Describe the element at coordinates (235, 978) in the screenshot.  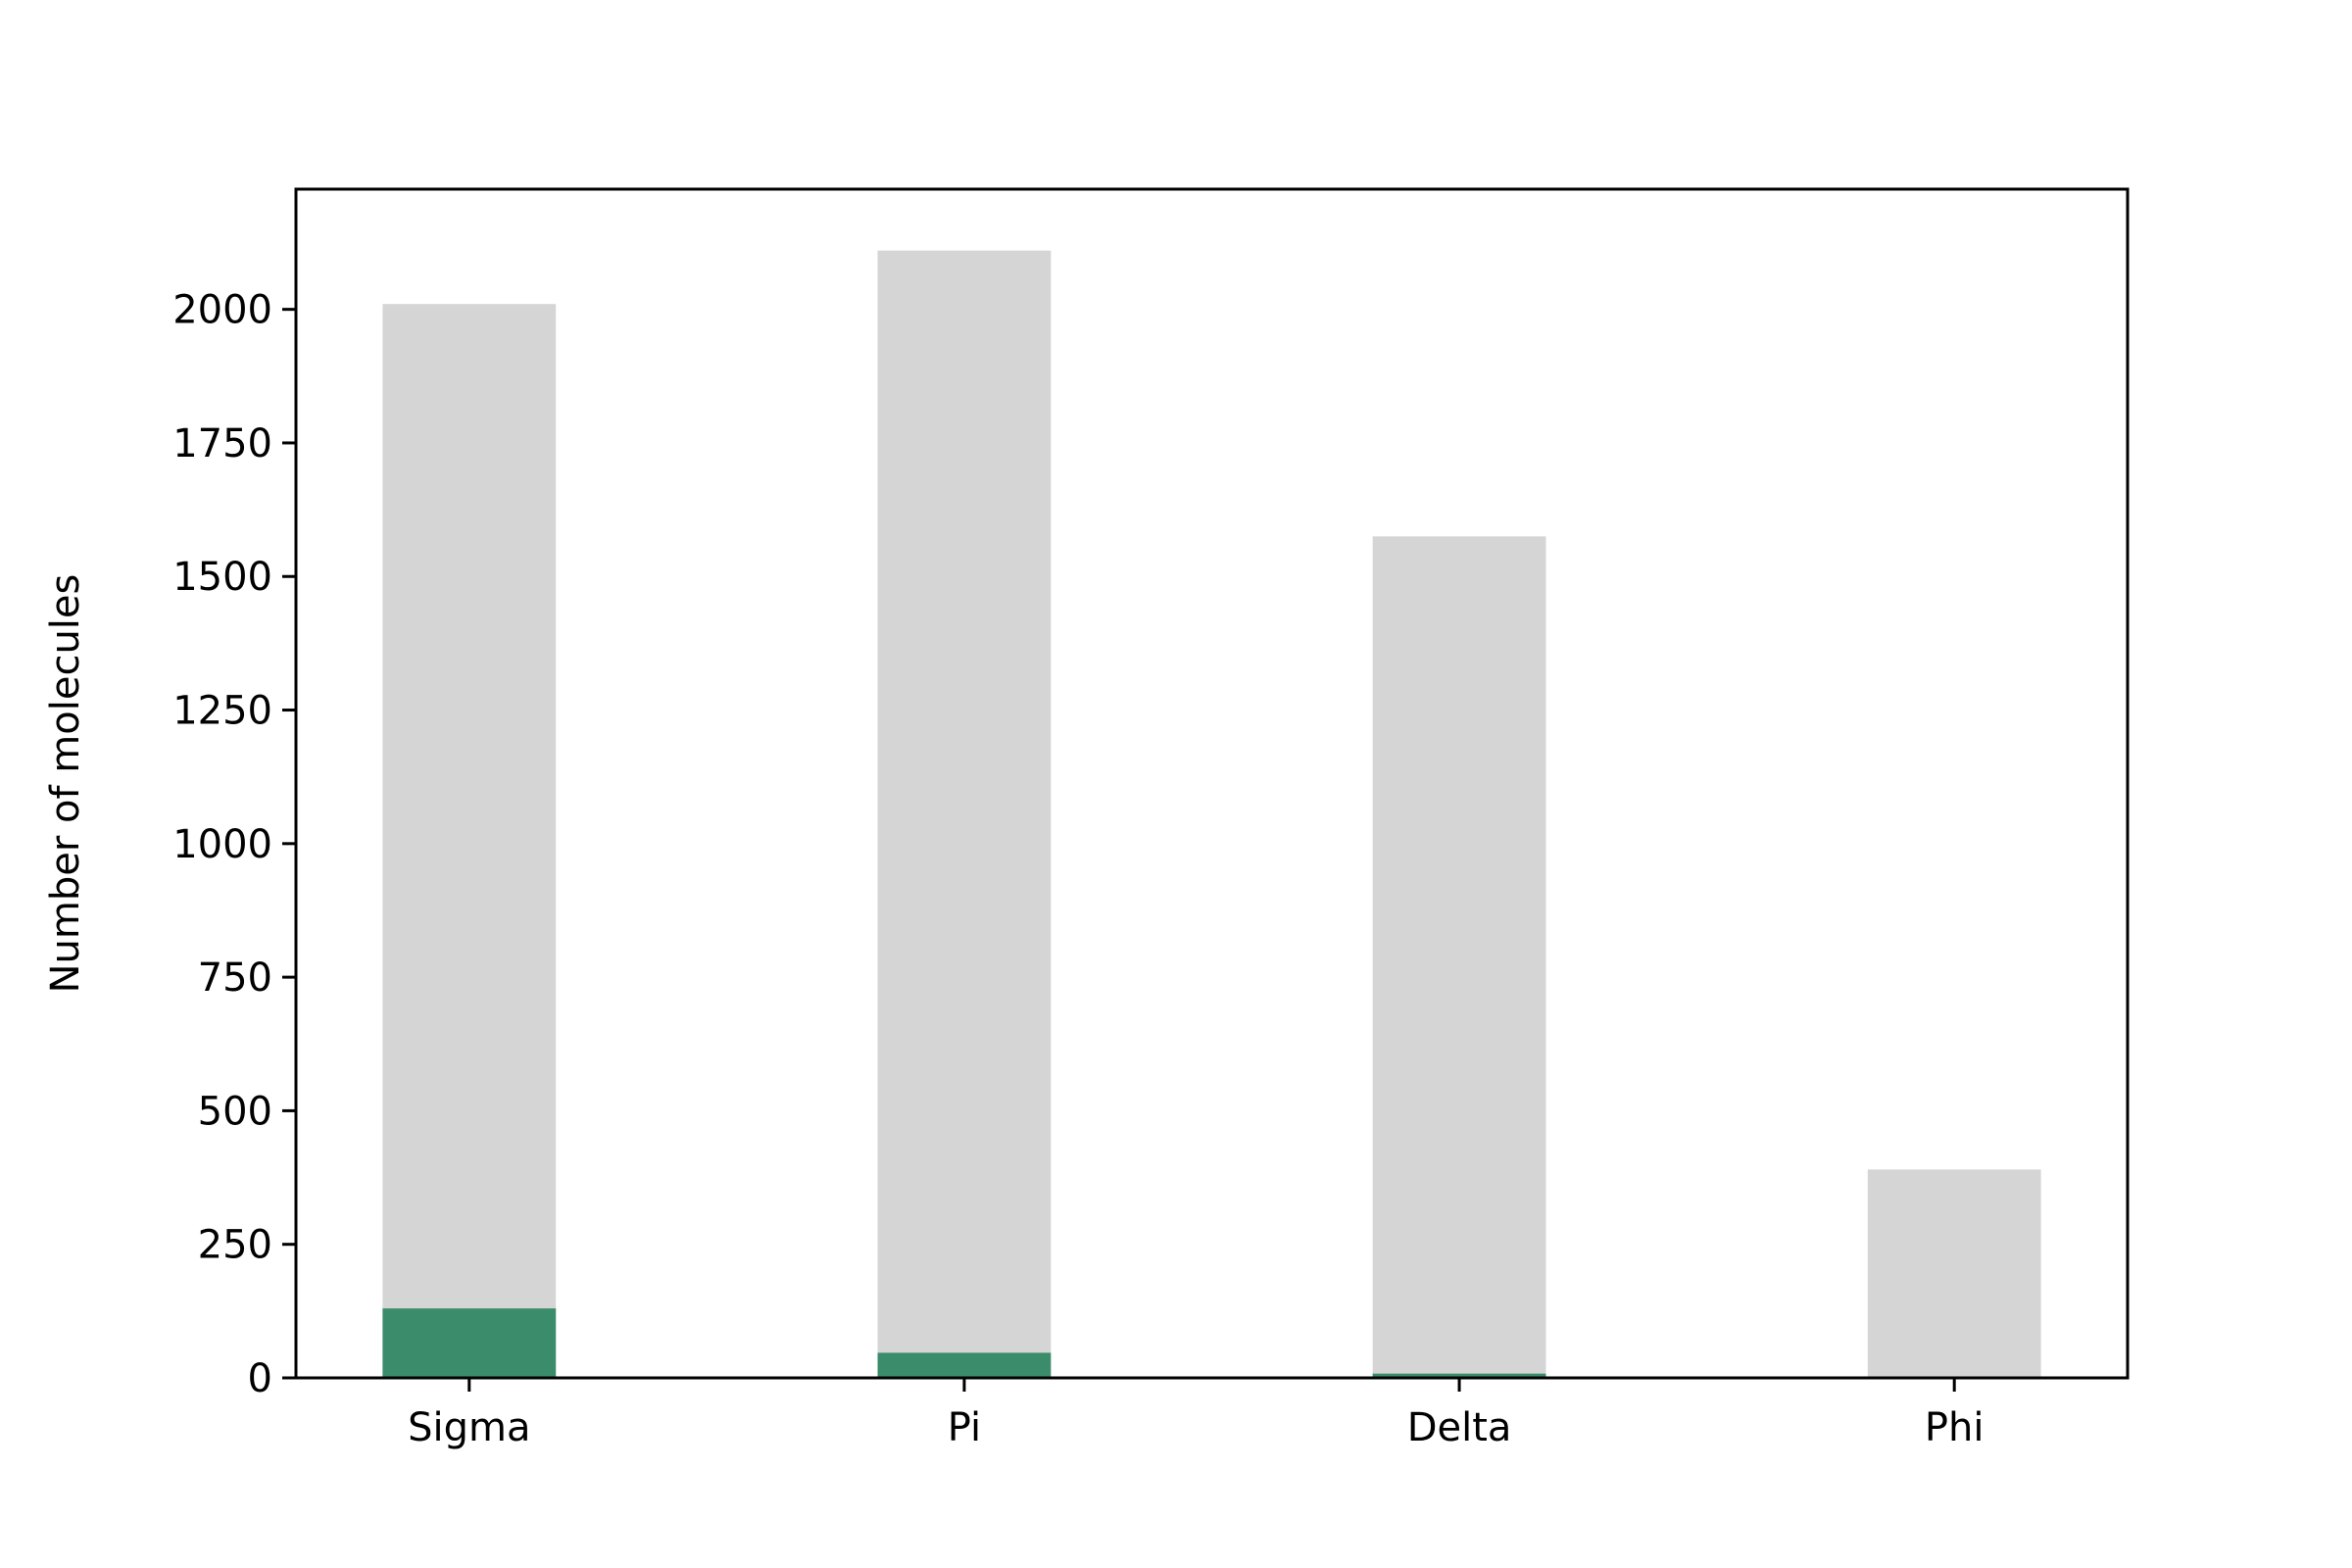
I see `y-tick-label: 750` at that location.